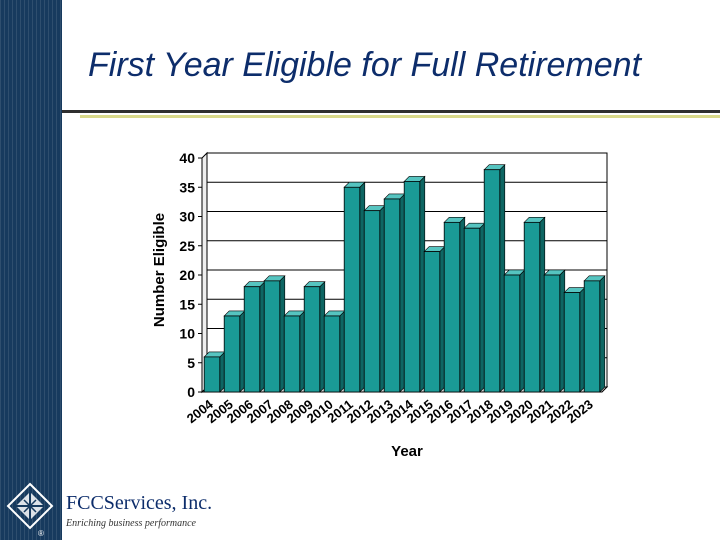  What do you see at coordinates (602, 334) in the screenshot?
I see `bar-side` at bounding box center [602, 334].